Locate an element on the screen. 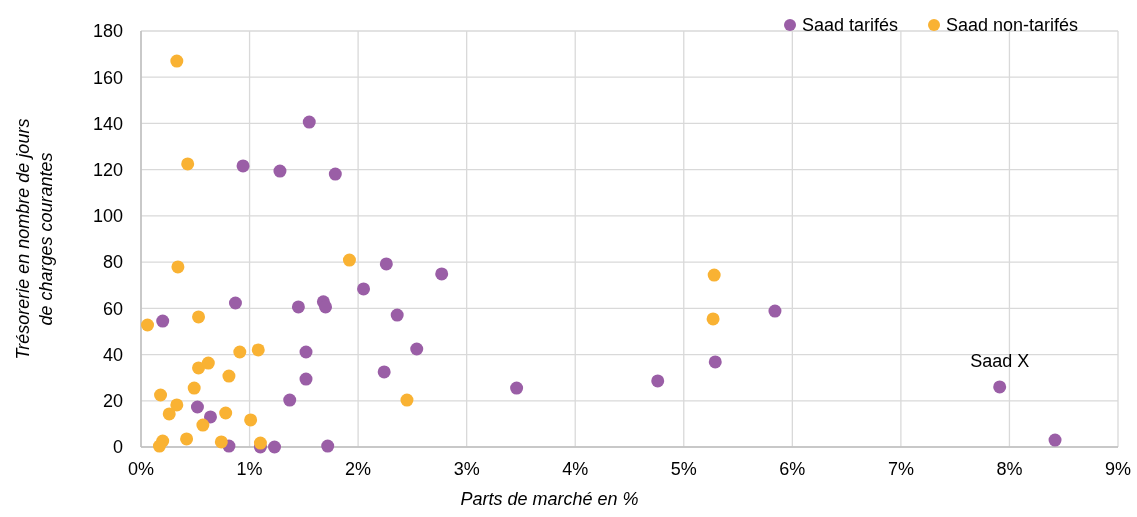 This screenshot has height=517, width=1137. y-tick-label: 100 is located at coordinates (107, 216).